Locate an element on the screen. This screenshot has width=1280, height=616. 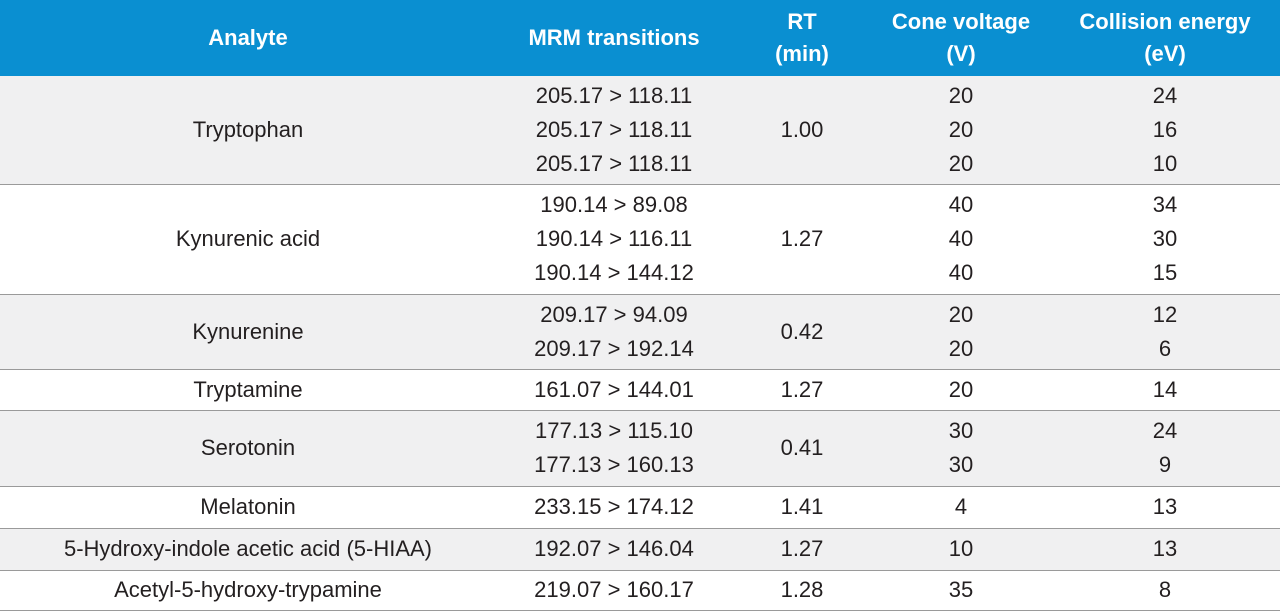
rt-value: 1.28 is located at coordinates (802, 589).